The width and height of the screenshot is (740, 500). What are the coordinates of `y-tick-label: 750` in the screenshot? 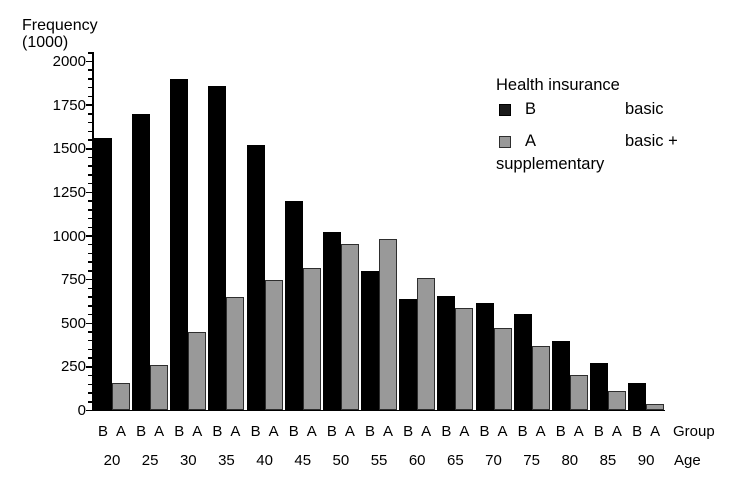 It's located at (73, 280).